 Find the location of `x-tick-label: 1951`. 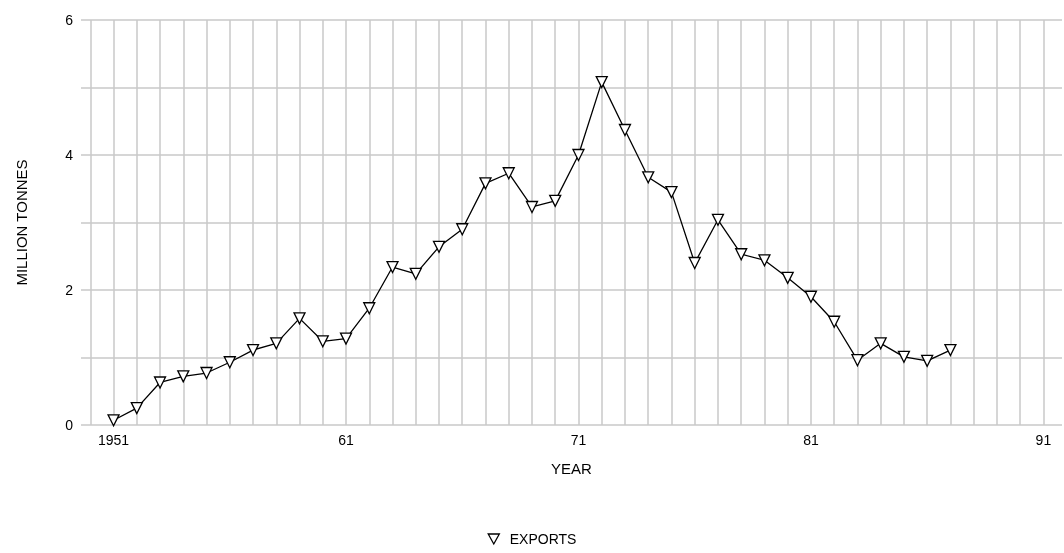

x-tick-label: 1951 is located at coordinates (113, 440).